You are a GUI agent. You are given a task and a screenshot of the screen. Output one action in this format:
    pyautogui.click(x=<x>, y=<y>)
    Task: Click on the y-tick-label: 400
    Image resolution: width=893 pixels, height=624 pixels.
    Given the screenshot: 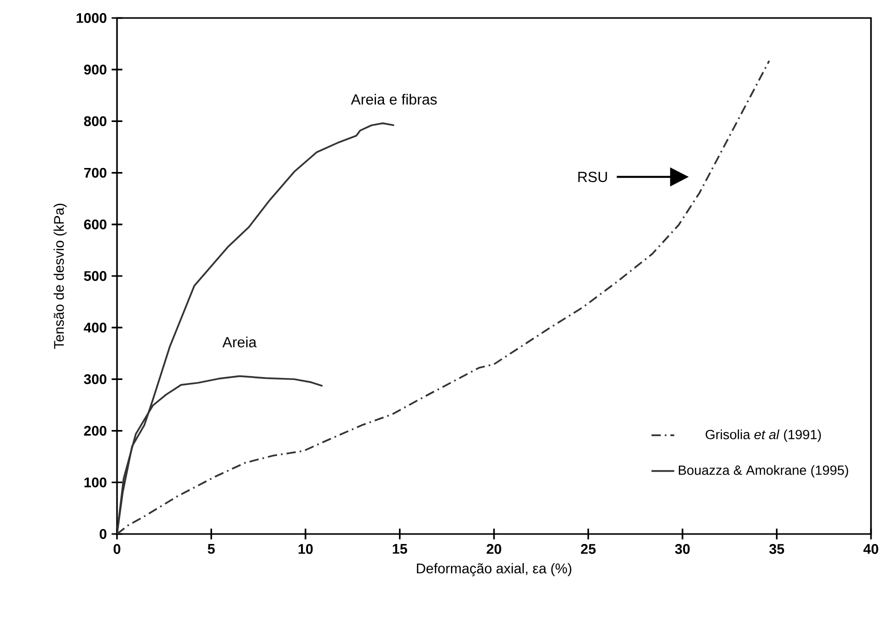 What is the action you would take?
    pyautogui.click(x=95, y=327)
    